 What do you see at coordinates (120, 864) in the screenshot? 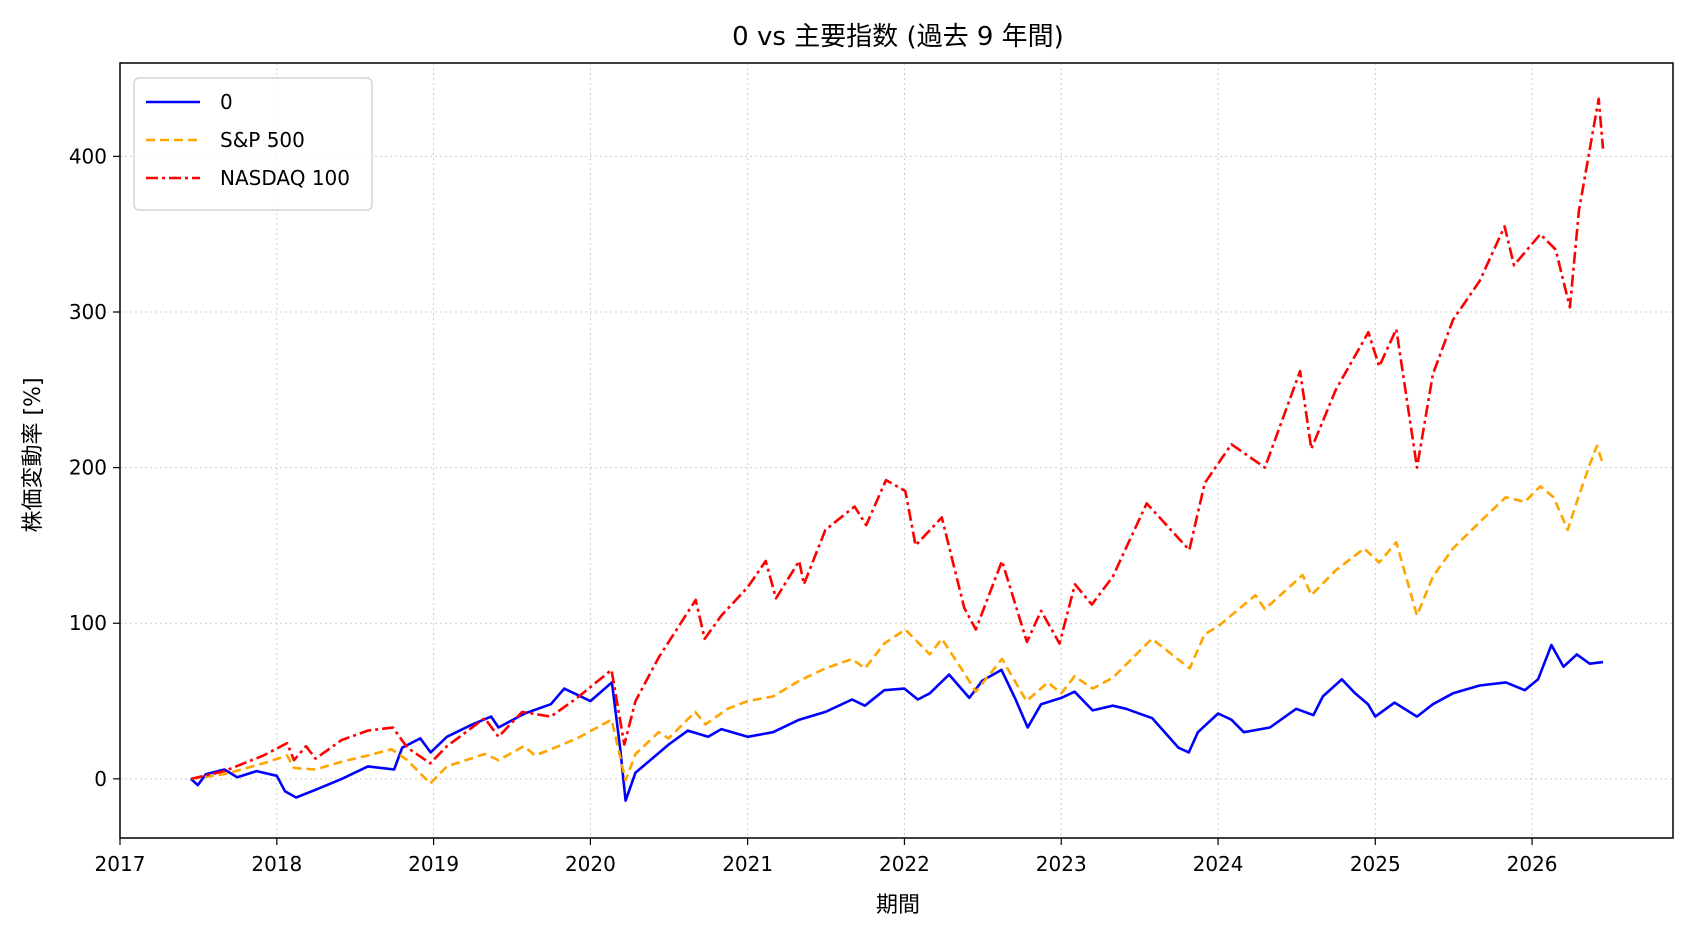
I see `x-tick-label: 2017` at bounding box center [120, 864].